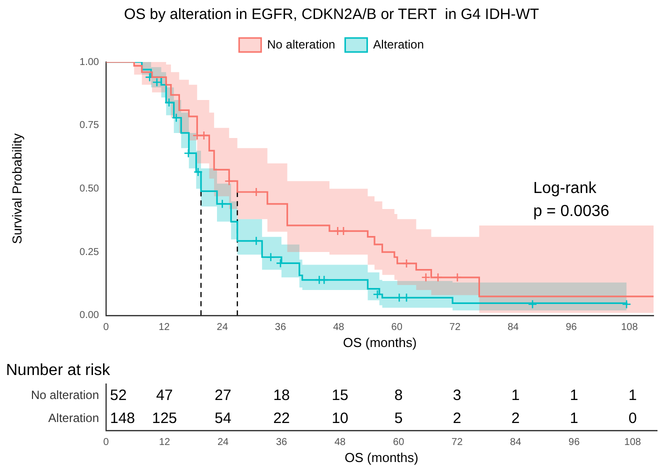 The height and width of the screenshot is (470, 659). What do you see at coordinates (90, 316) in the screenshot?
I see `y-tick-label: 0.00` at bounding box center [90, 316].